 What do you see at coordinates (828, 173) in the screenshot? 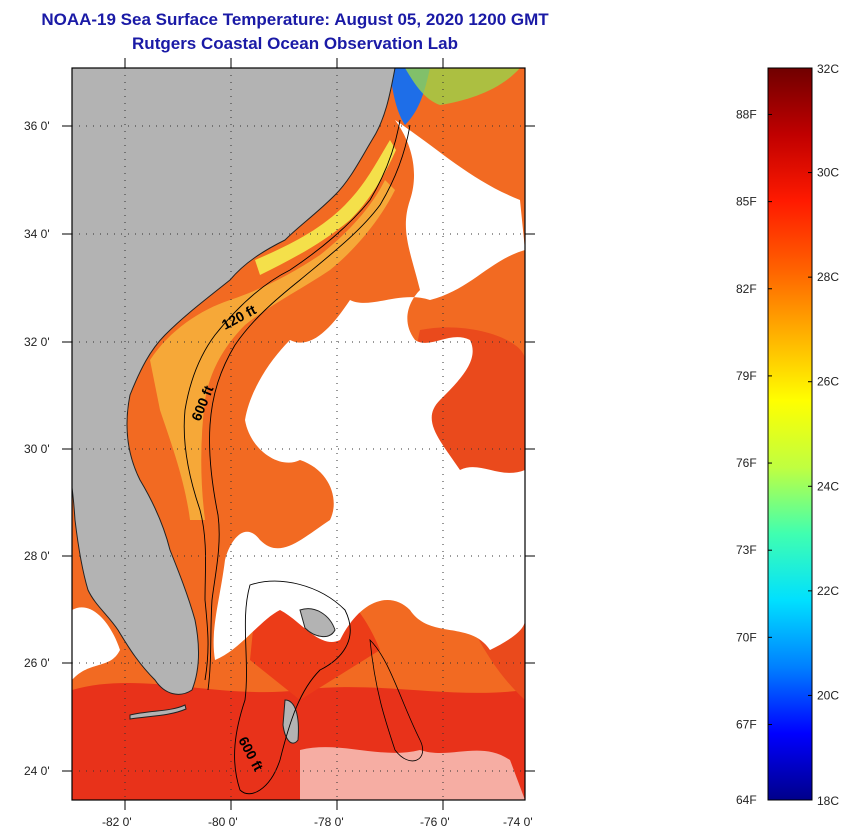
I see `colorbar-celsius-label: 30C` at bounding box center [828, 173].